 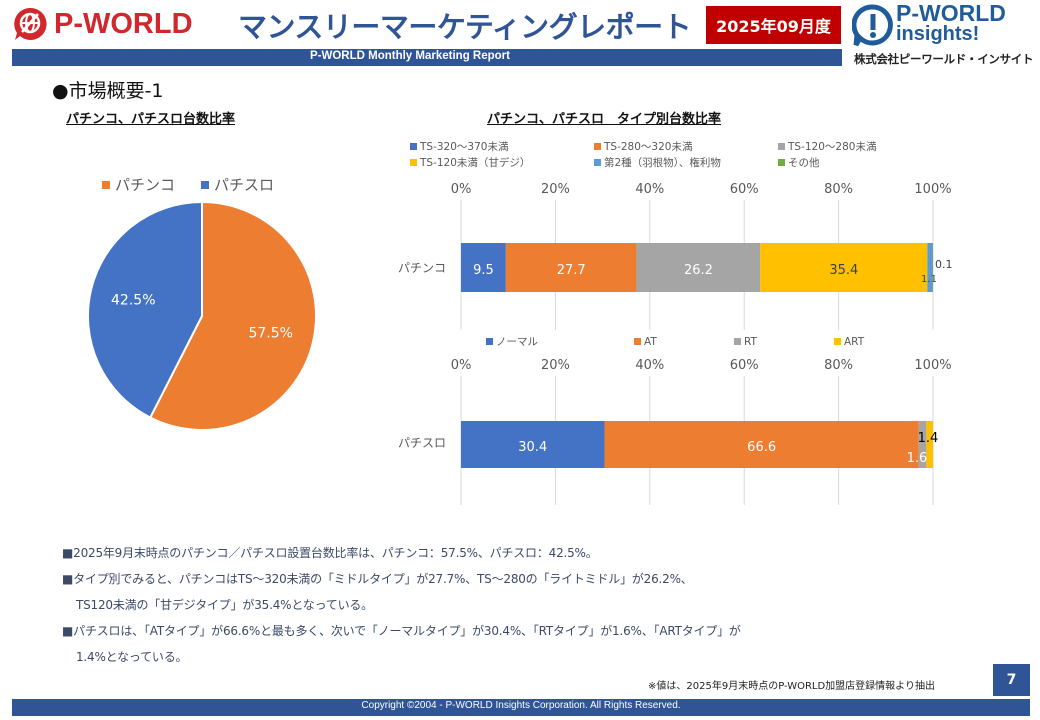 I want to click on pie-data-label: 42.5%, so click(x=133, y=301).